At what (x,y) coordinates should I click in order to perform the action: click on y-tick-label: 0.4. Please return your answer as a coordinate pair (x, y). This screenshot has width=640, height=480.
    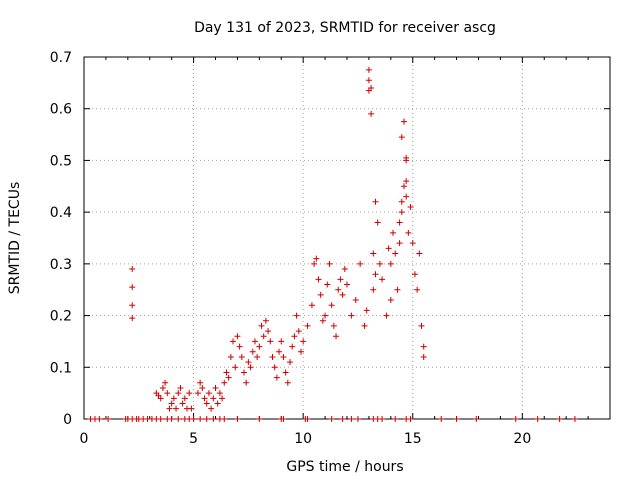
    Looking at the image, I should click on (61, 213).